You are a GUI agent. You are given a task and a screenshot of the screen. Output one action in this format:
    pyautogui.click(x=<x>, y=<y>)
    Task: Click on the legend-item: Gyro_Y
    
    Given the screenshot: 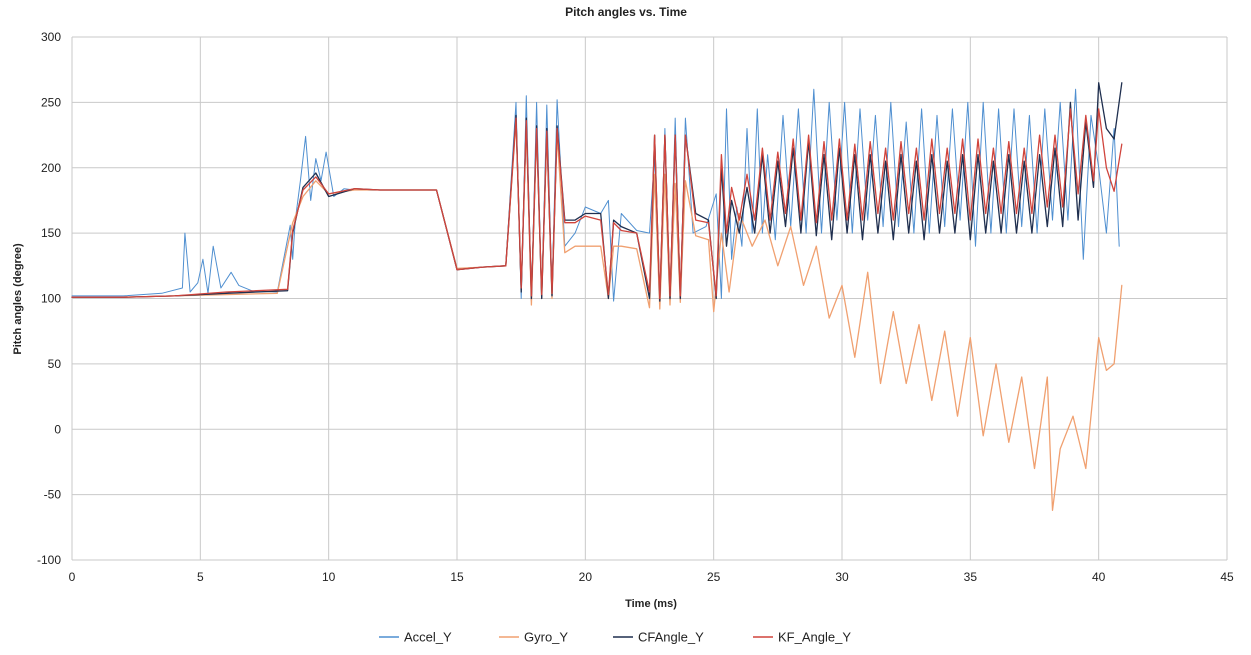 What is the action you would take?
    pyautogui.click(x=533, y=637)
    